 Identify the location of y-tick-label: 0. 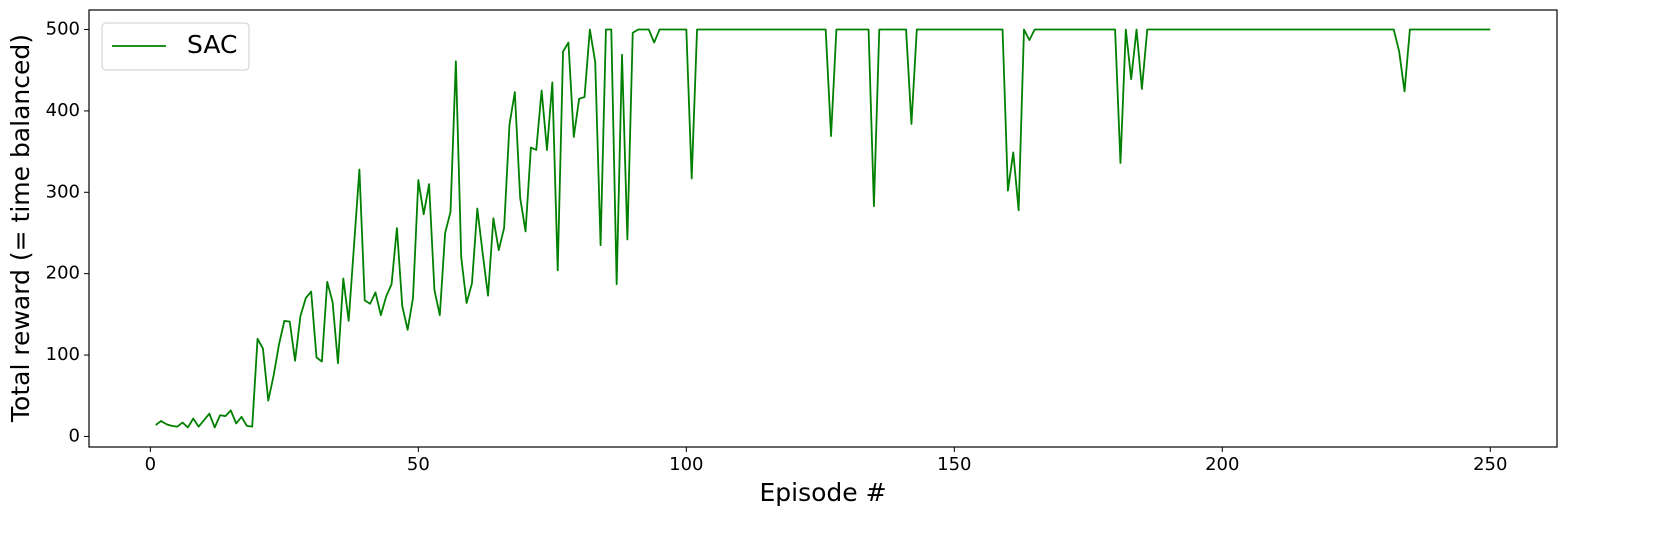
(74, 435).